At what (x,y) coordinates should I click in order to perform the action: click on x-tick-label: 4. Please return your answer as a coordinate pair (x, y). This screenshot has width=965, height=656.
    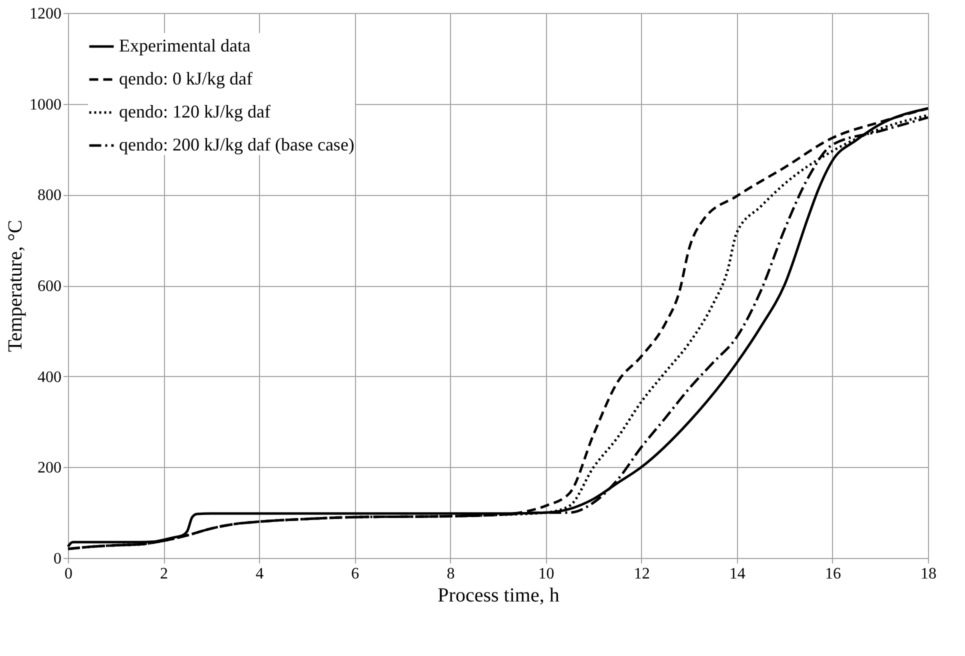
    Looking at the image, I should click on (260, 574).